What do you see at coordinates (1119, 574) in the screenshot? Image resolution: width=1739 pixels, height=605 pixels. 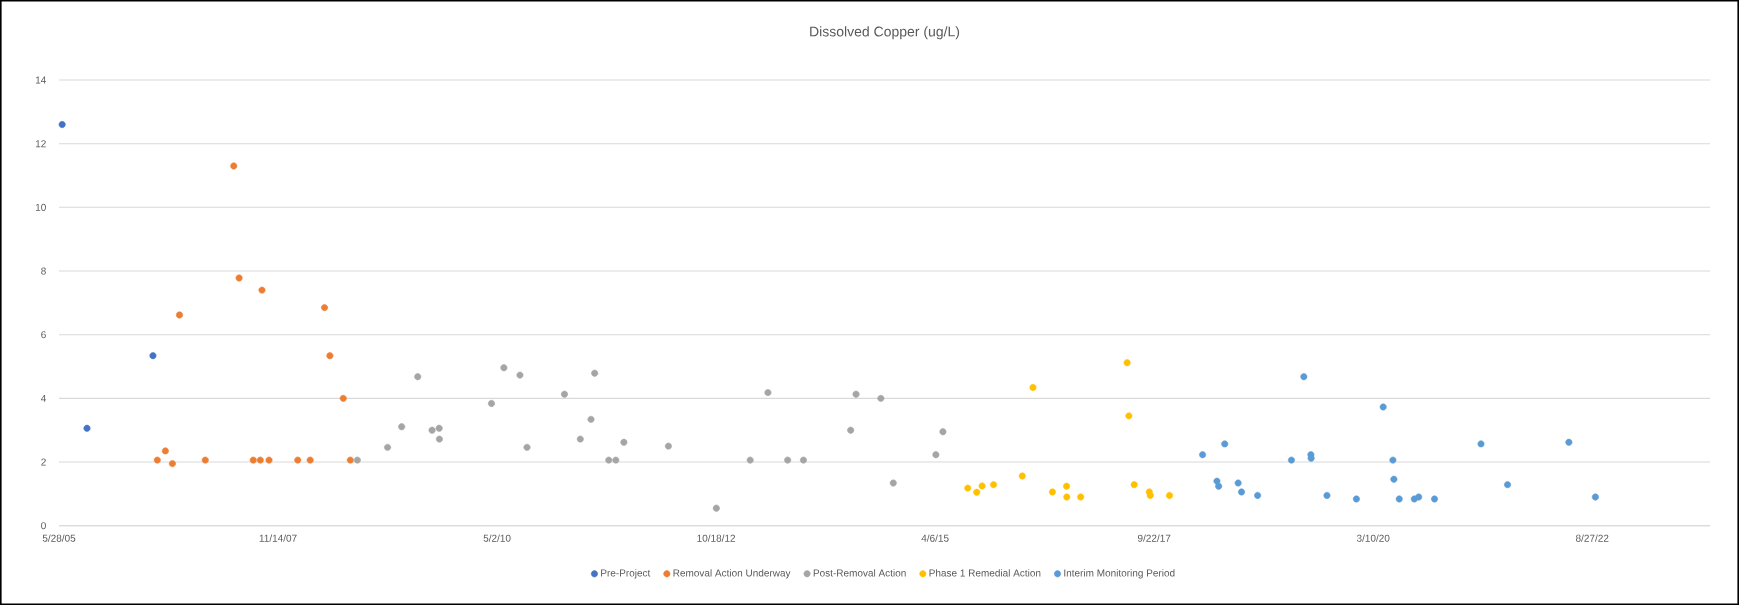 I see `legend-label: Interim Monitoring Period` at bounding box center [1119, 574].